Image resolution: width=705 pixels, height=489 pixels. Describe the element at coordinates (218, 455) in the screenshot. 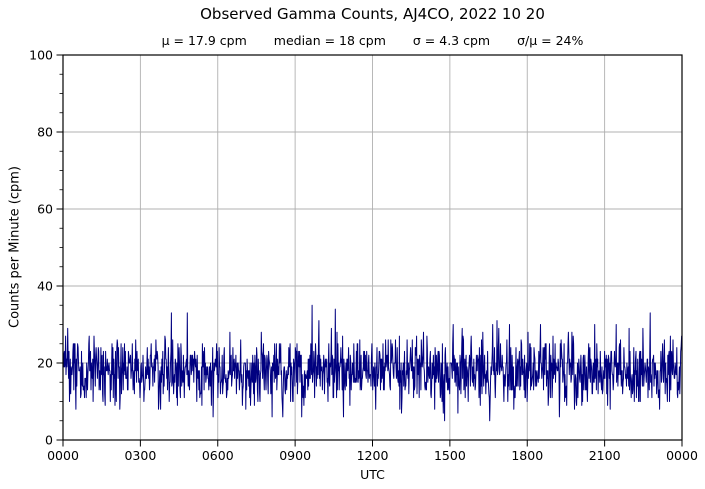

I see `x-tick-label: 0600` at that location.